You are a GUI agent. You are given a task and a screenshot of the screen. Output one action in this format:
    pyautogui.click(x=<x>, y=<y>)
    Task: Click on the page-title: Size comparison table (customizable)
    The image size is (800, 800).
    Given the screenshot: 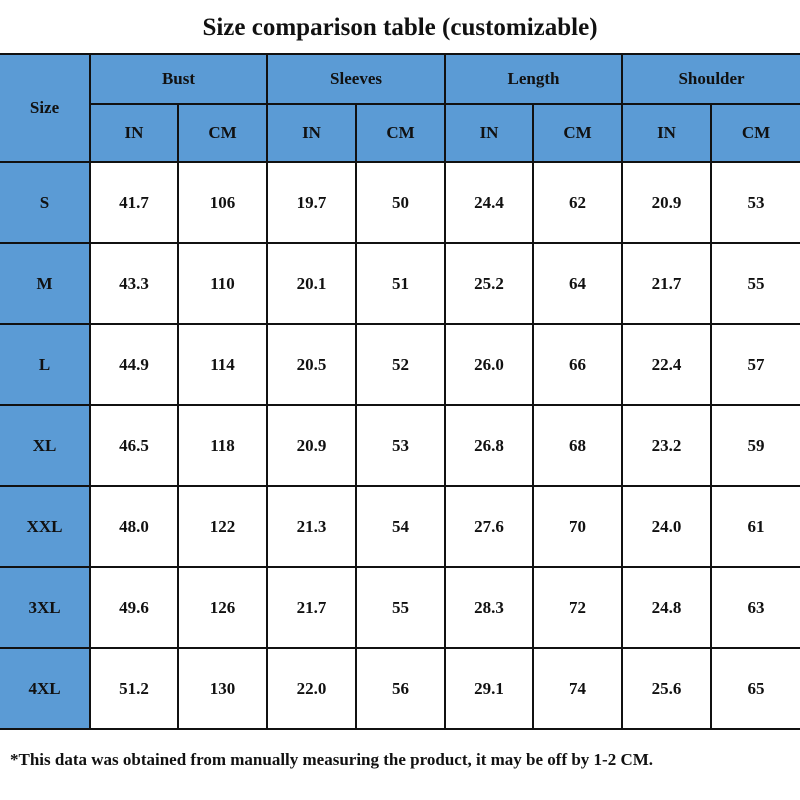 What is the action you would take?
    pyautogui.click(x=400, y=27)
    